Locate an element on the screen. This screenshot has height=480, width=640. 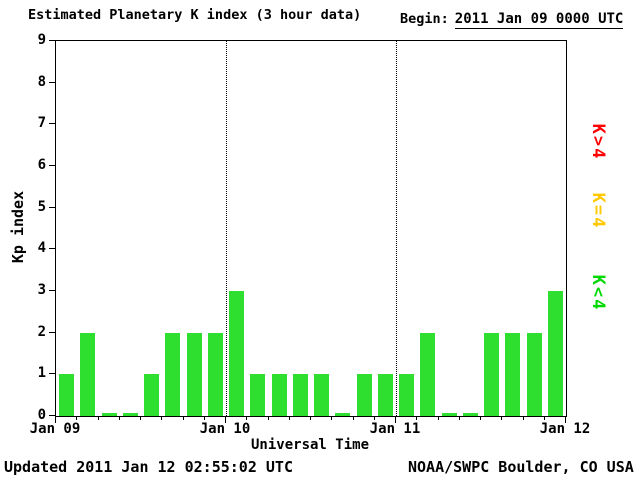
x-tick-label: Jan 11 is located at coordinates (395, 429).